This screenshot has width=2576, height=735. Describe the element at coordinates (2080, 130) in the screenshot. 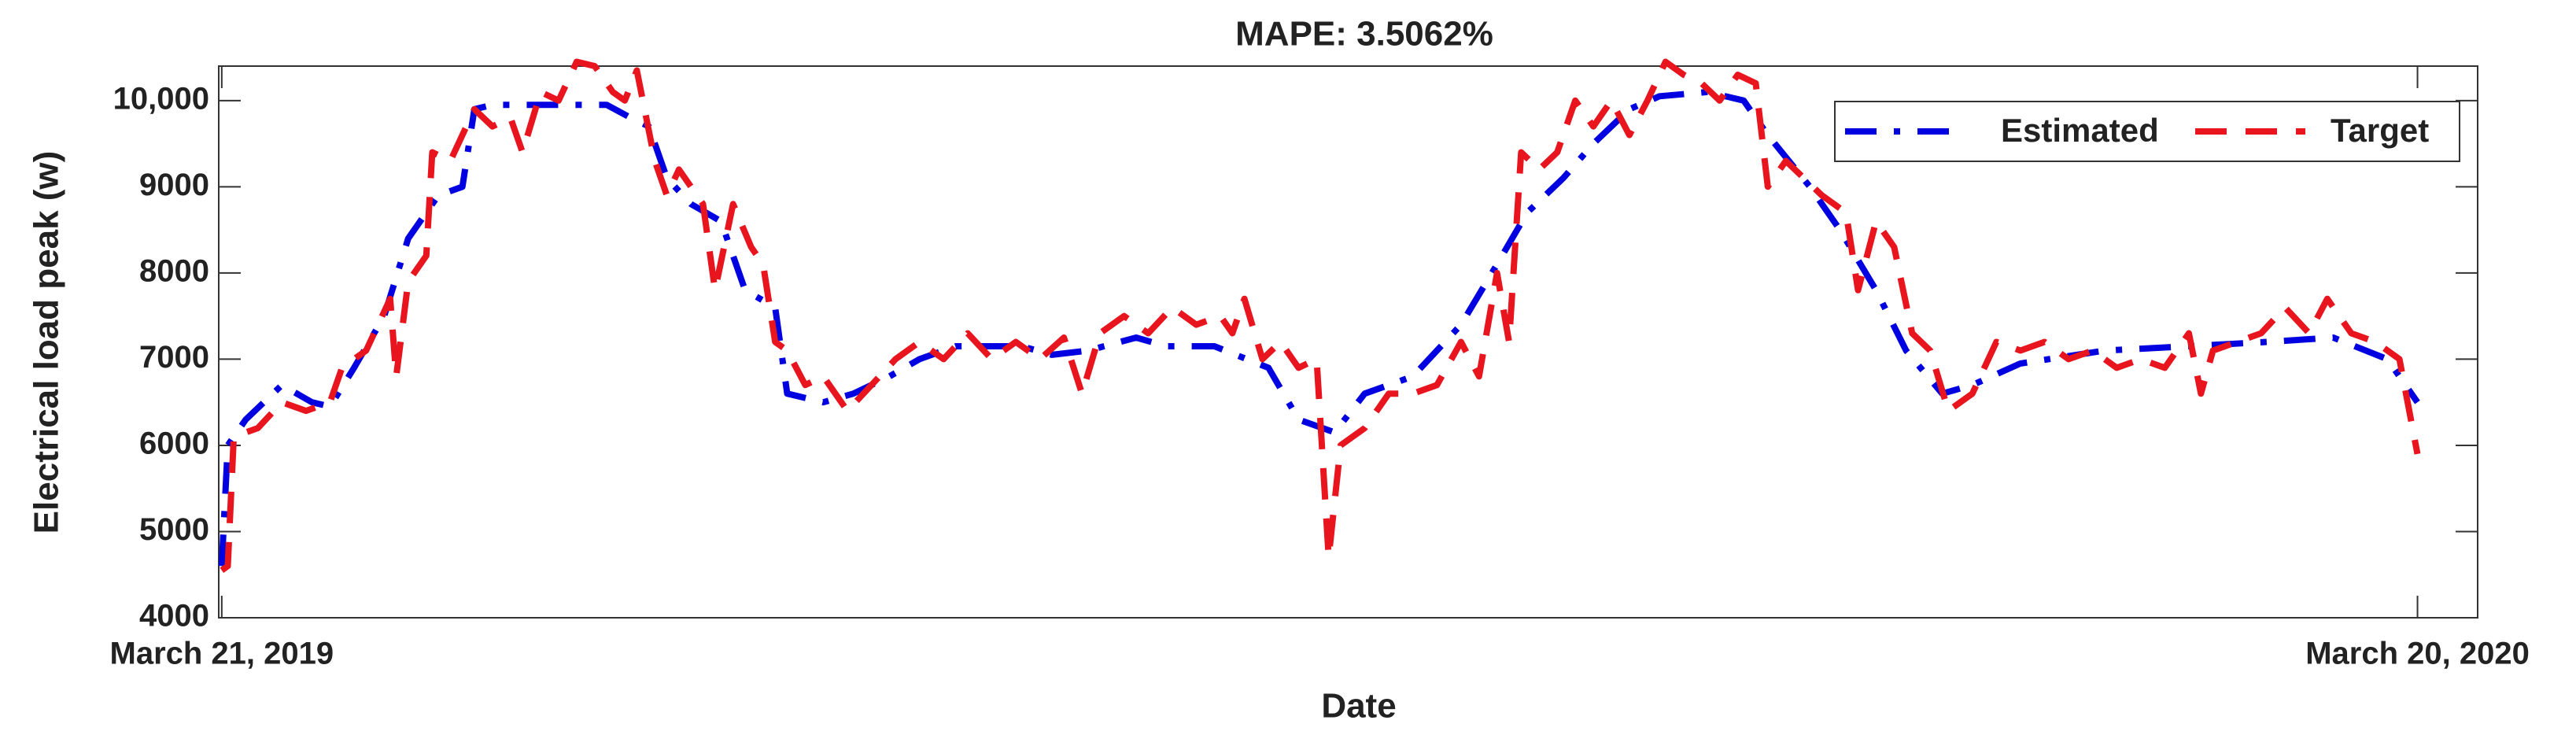

I see `legend-label: Estimated` at that location.